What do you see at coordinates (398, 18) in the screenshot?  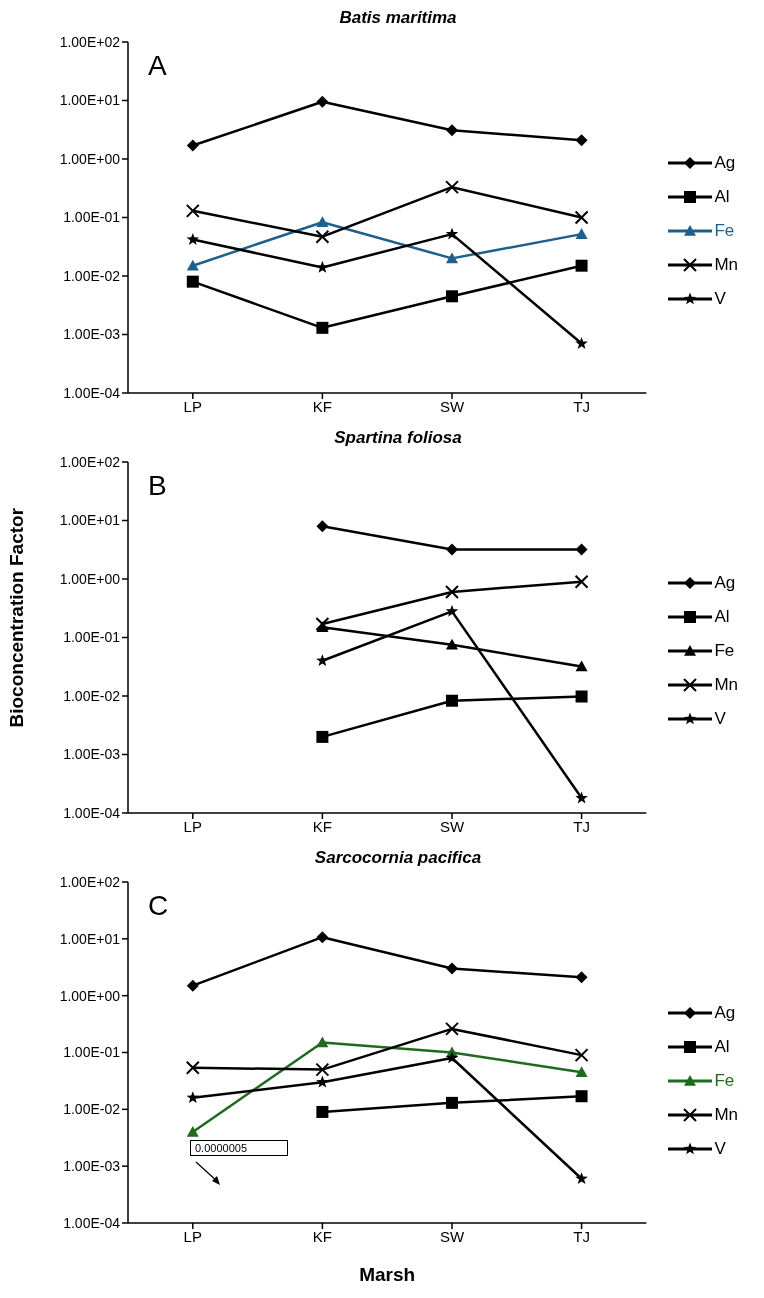 I see `chart-title: Batis maritima` at bounding box center [398, 18].